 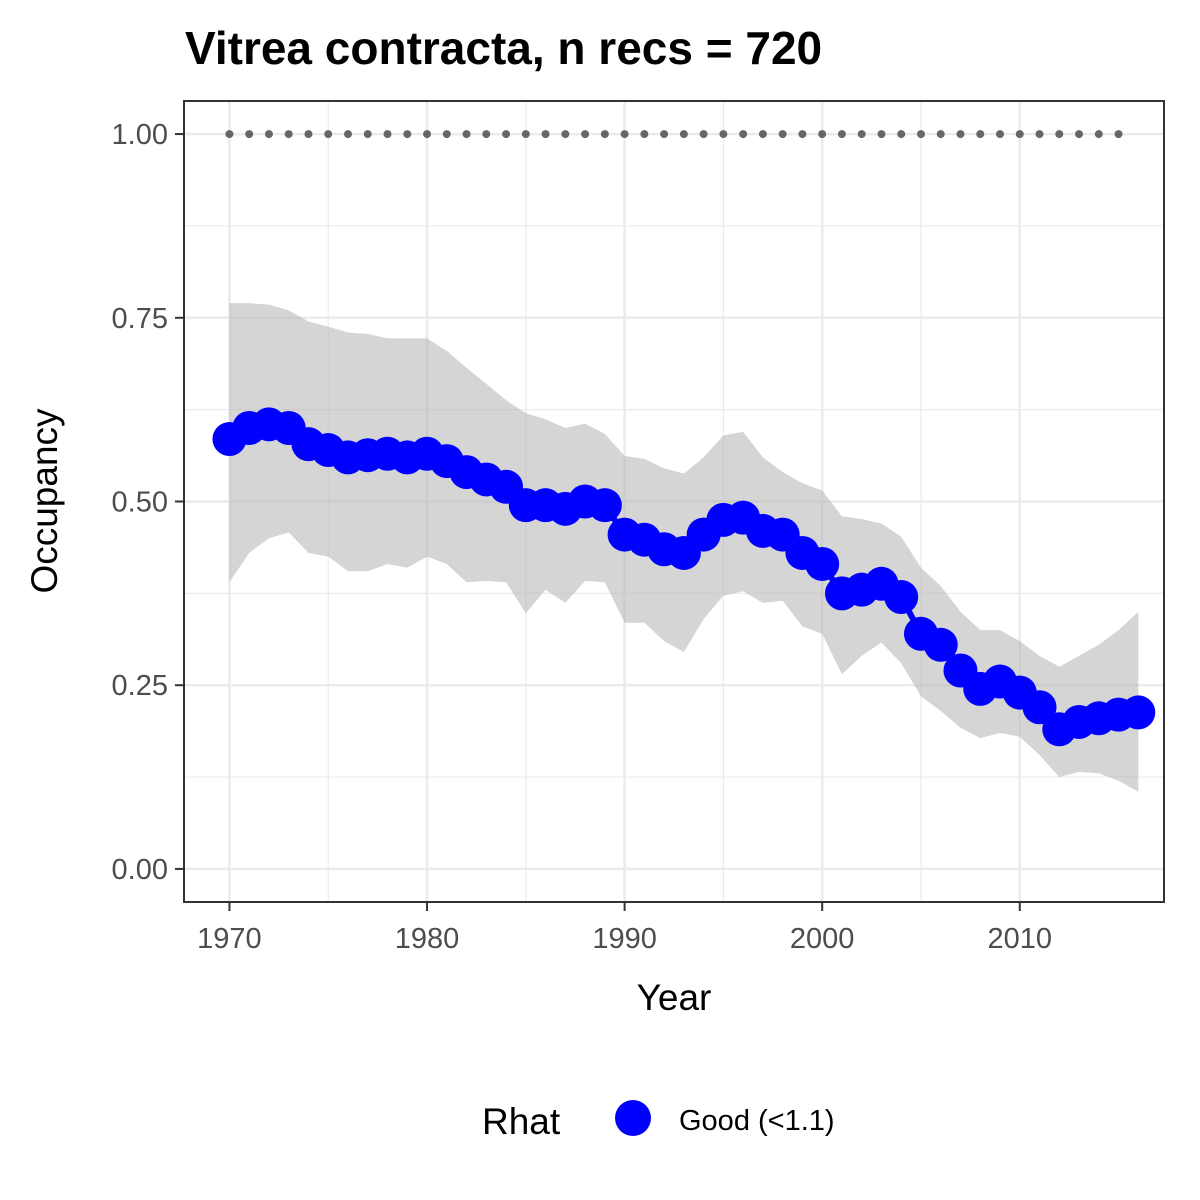 What do you see at coordinates (658, 1121) in the screenshot?
I see `legend: Rhat Good (<1.1)` at bounding box center [658, 1121].